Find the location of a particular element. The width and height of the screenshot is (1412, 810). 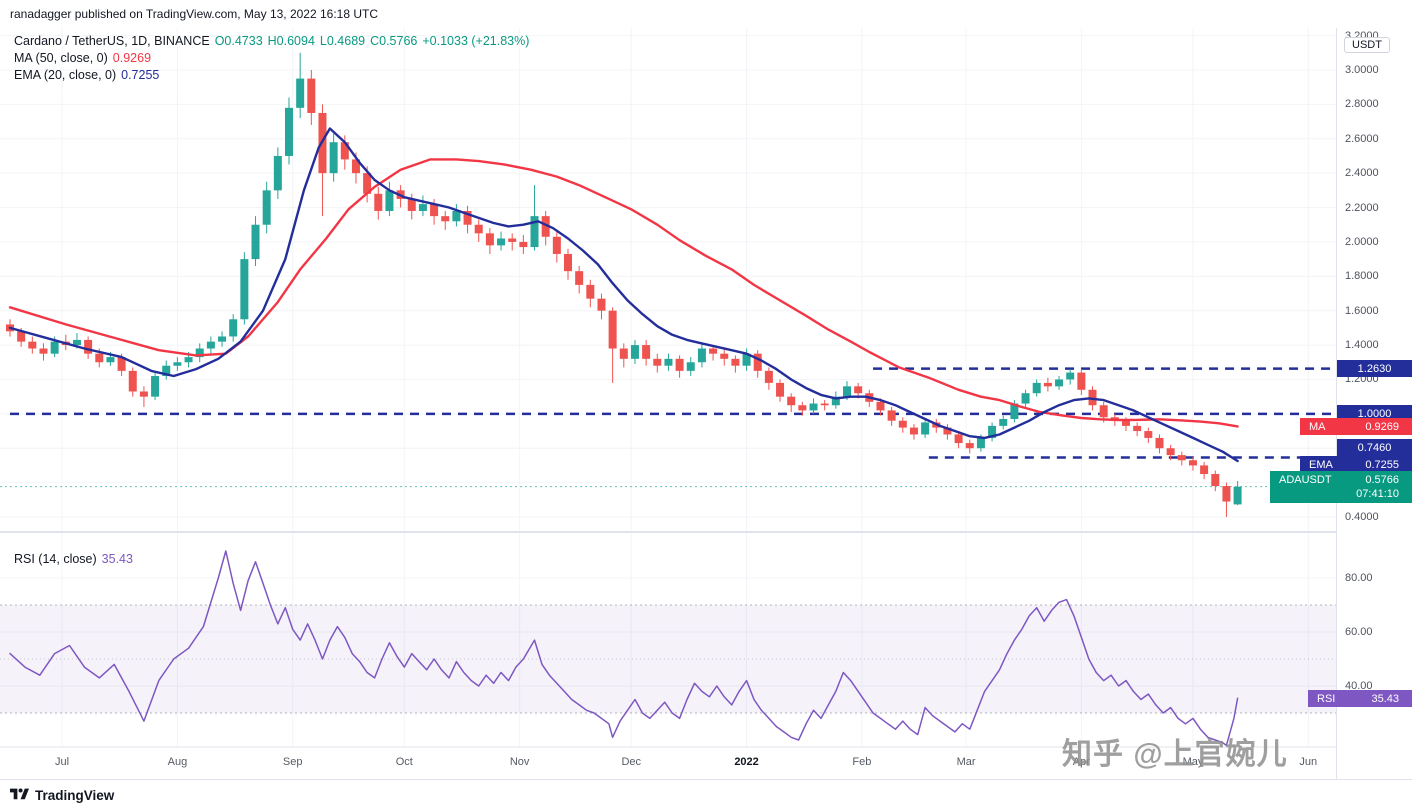

time-axis-label: Mar is located at coordinates (966, 762).